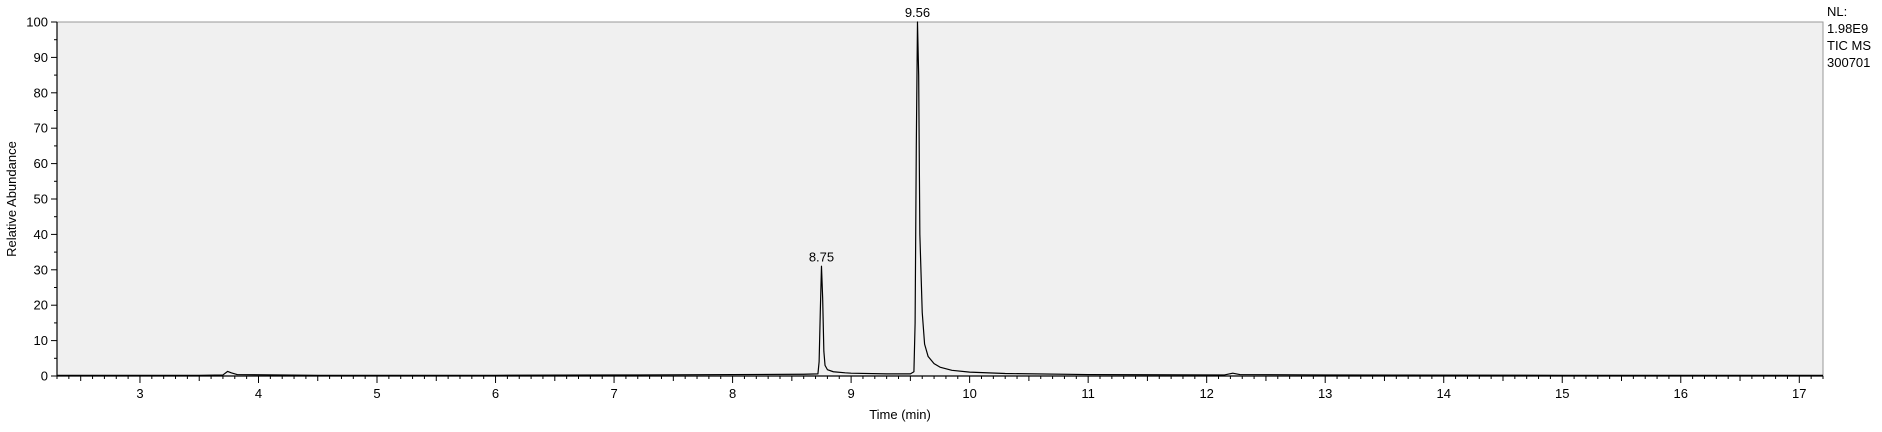  Describe the element at coordinates (613, 393) in the screenshot. I see `x-tick-label: 7` at that location.